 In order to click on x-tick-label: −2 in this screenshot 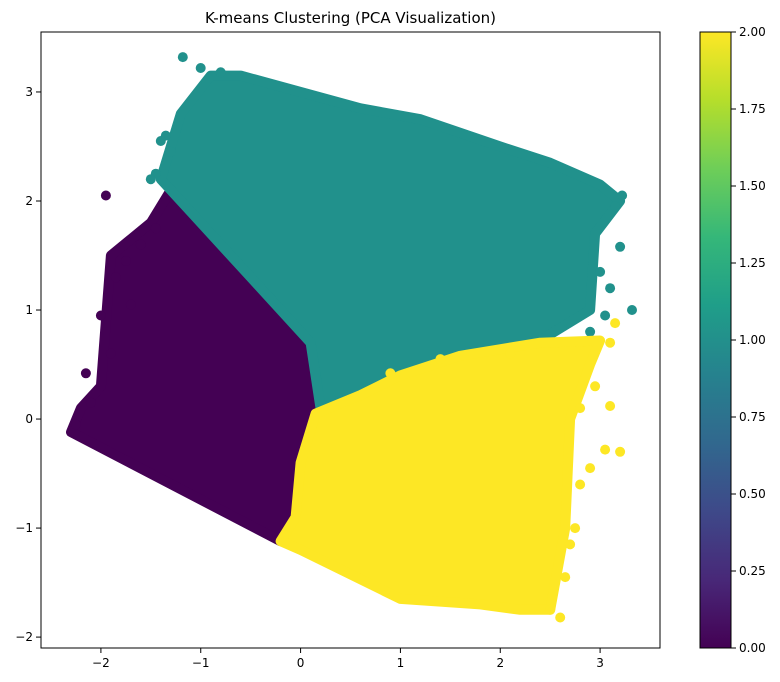, I will do `click(101, 663)`.